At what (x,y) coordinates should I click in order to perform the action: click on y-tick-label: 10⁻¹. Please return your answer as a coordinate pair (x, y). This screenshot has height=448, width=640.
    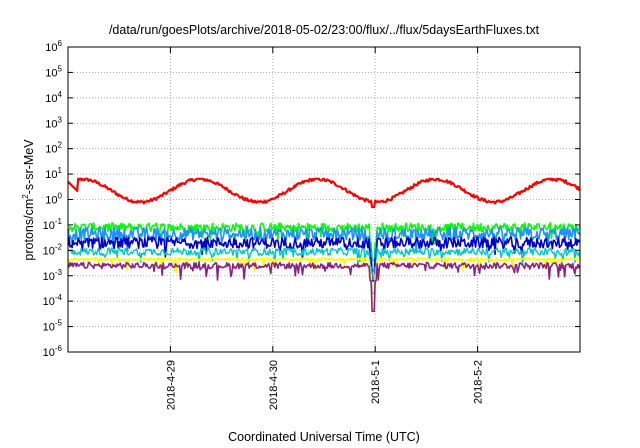
    Looking at the image, I should click on (53, 224).